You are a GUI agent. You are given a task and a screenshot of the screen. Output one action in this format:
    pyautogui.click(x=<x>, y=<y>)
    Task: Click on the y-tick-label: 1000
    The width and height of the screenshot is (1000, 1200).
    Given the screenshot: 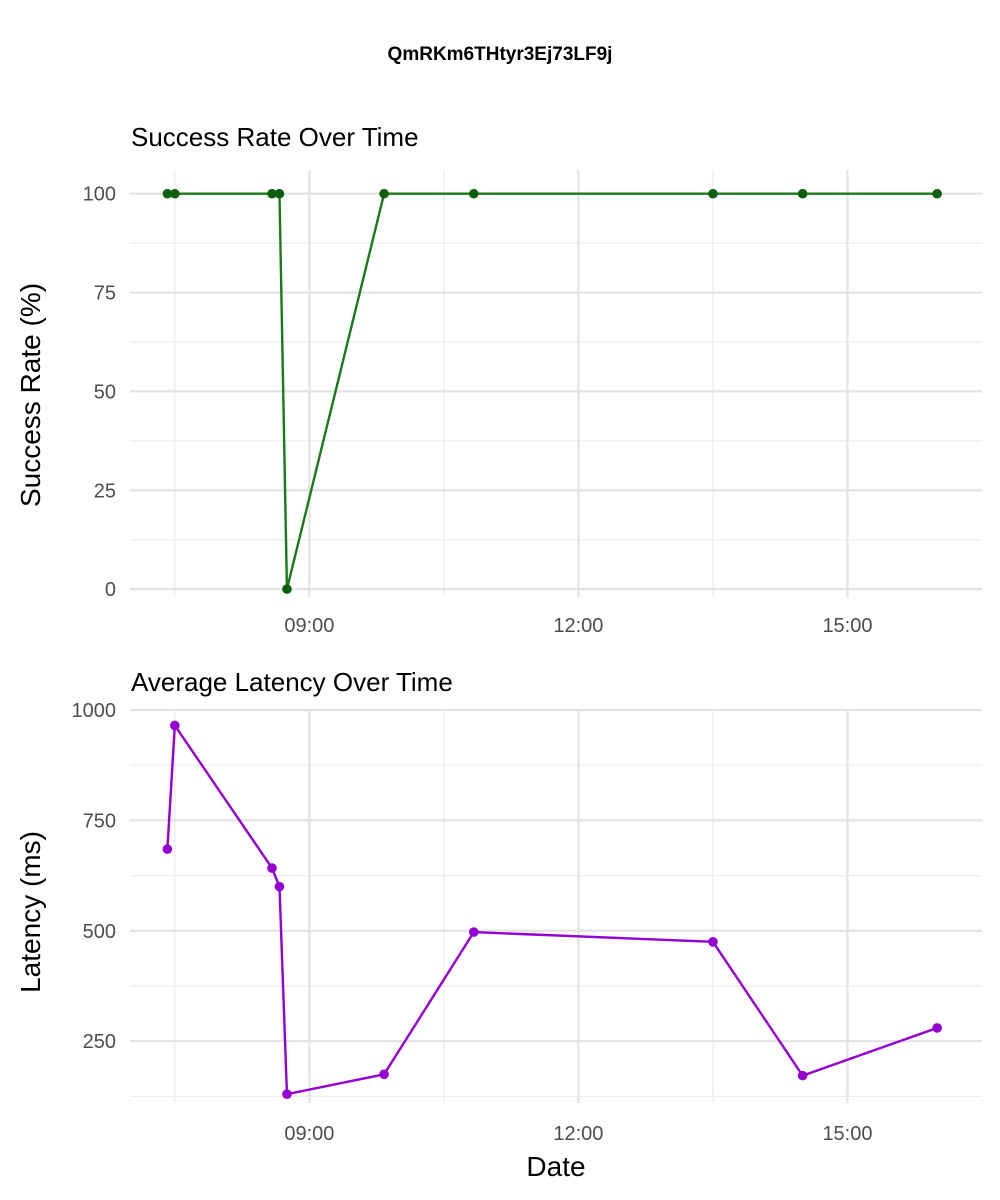 What is the action you would take?
    pyautogui.click(x=94, y=711)
    